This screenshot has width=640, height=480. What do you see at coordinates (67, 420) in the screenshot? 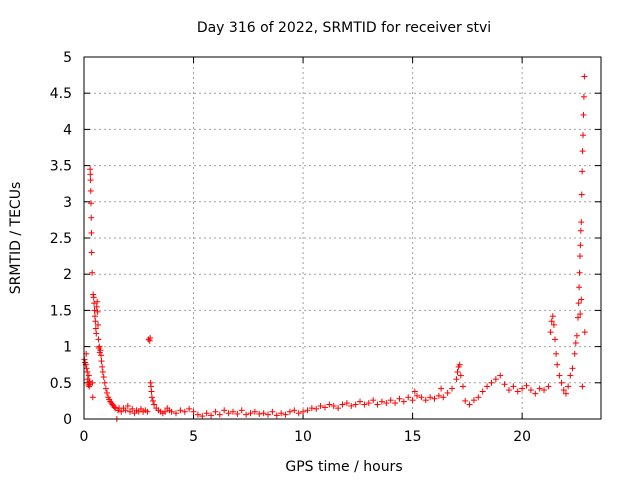
I see `y-tick-label: 0` at bounding box center [67, 420].